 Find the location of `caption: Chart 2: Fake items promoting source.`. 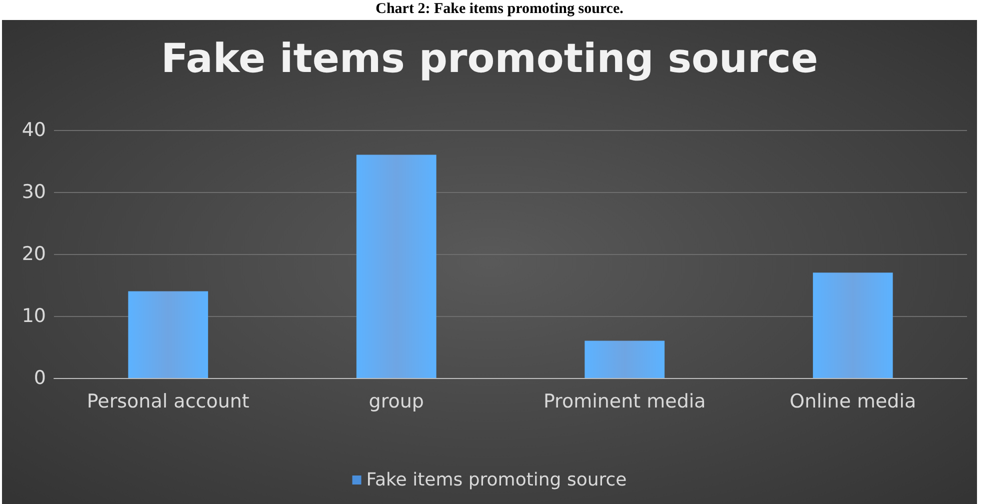

caption: Chart 2: Fake items promoting source. is located at coordinates (499, 9).